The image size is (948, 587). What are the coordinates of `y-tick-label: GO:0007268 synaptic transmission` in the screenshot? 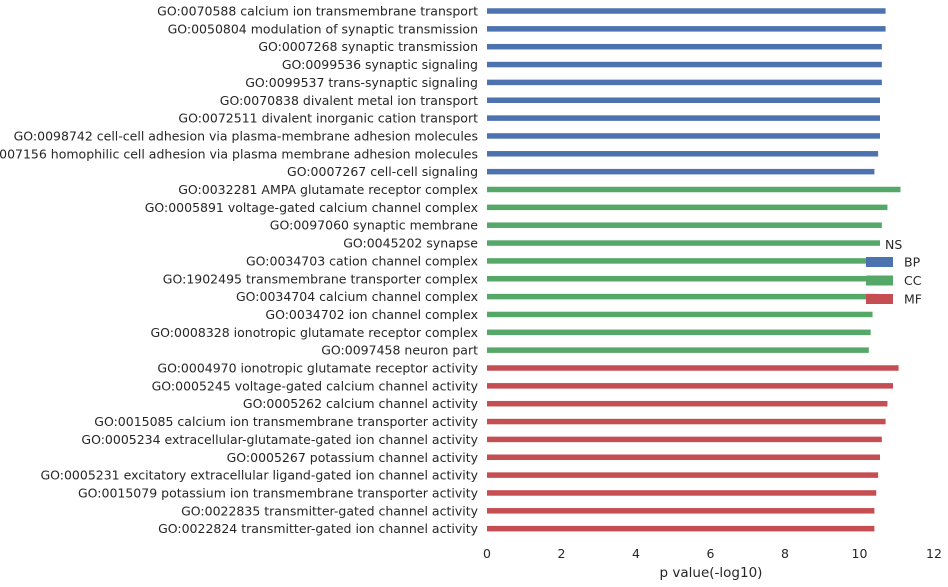 It's located at (368, 46).